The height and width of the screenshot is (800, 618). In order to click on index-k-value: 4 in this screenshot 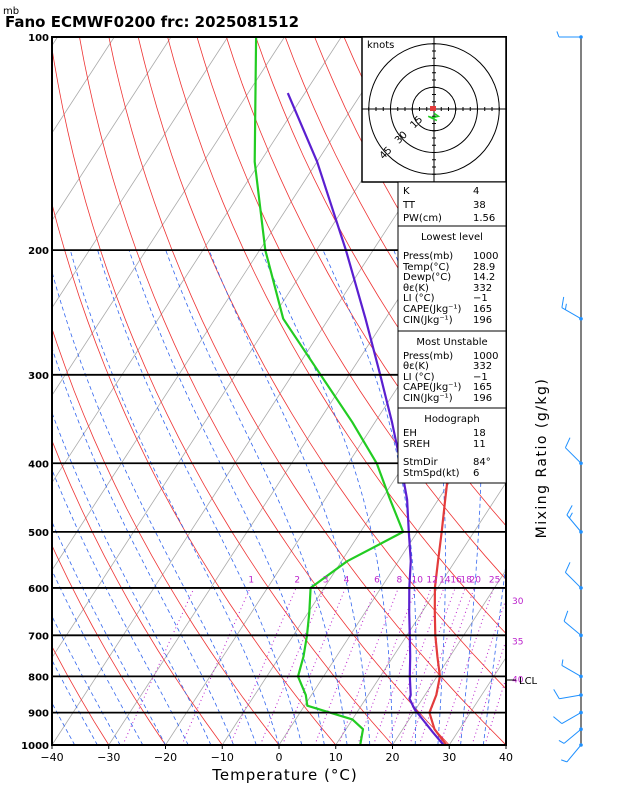, I will do `click(476, 191)`.